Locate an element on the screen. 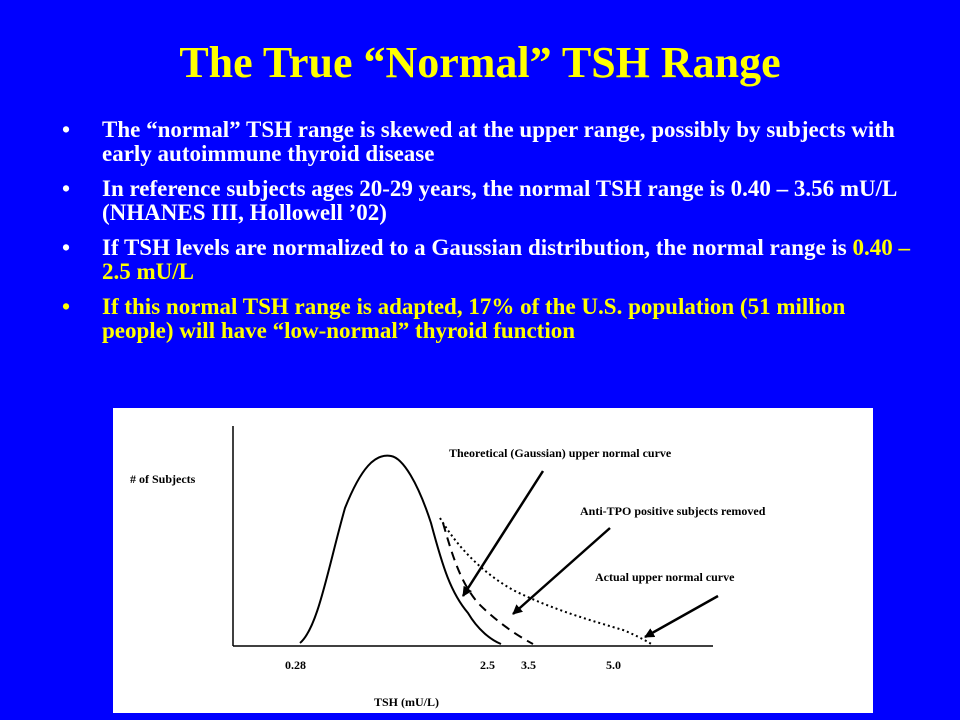 This screenshot has height=720, width=960. anti-tpo-arrow is located at coordinates (561, 571).